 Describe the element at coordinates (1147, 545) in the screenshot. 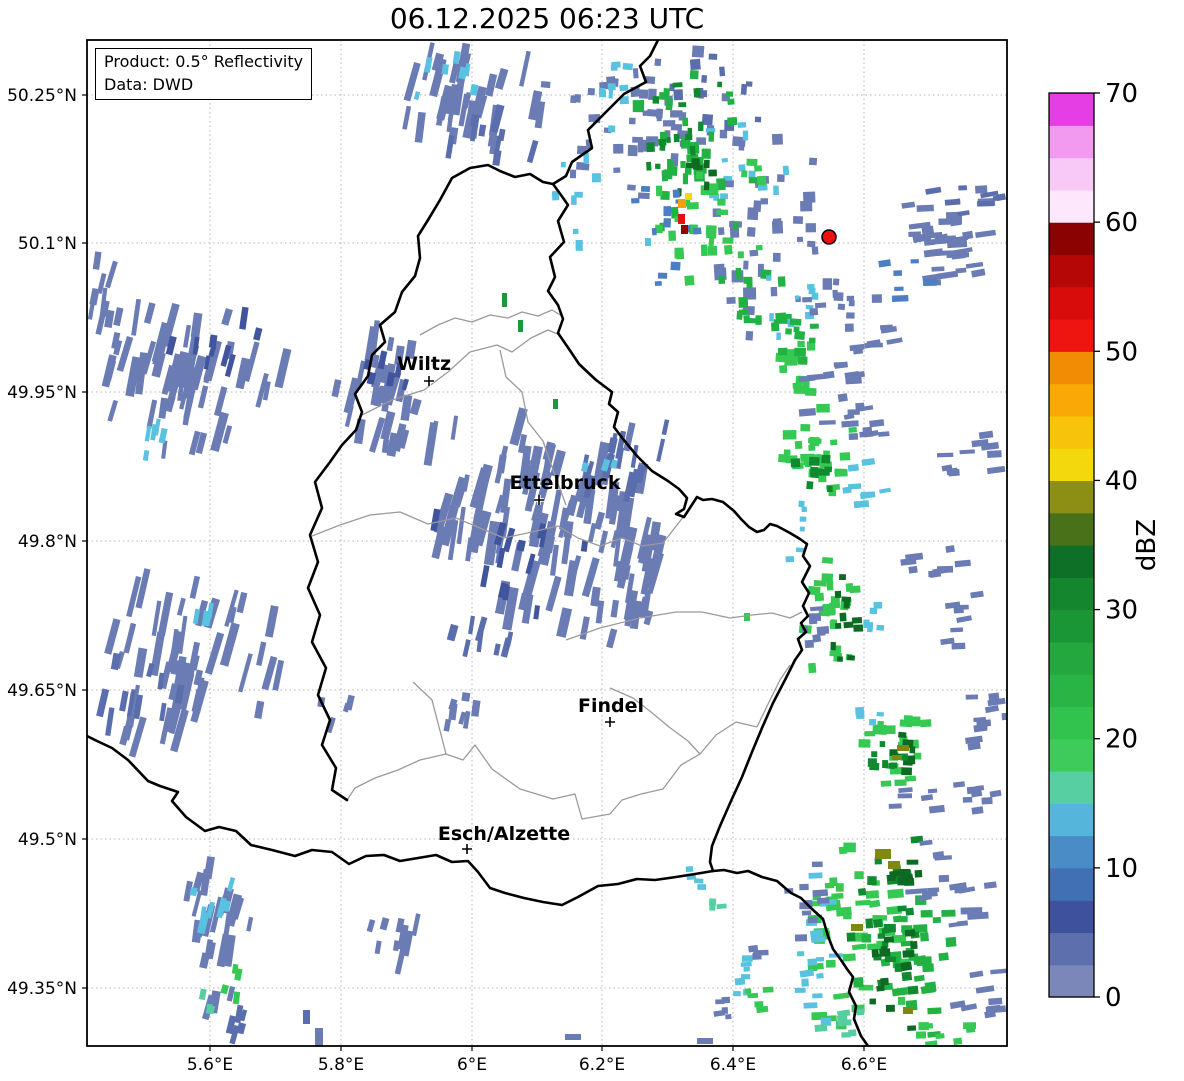

I see `colorbar-title: dBZ` at that location.